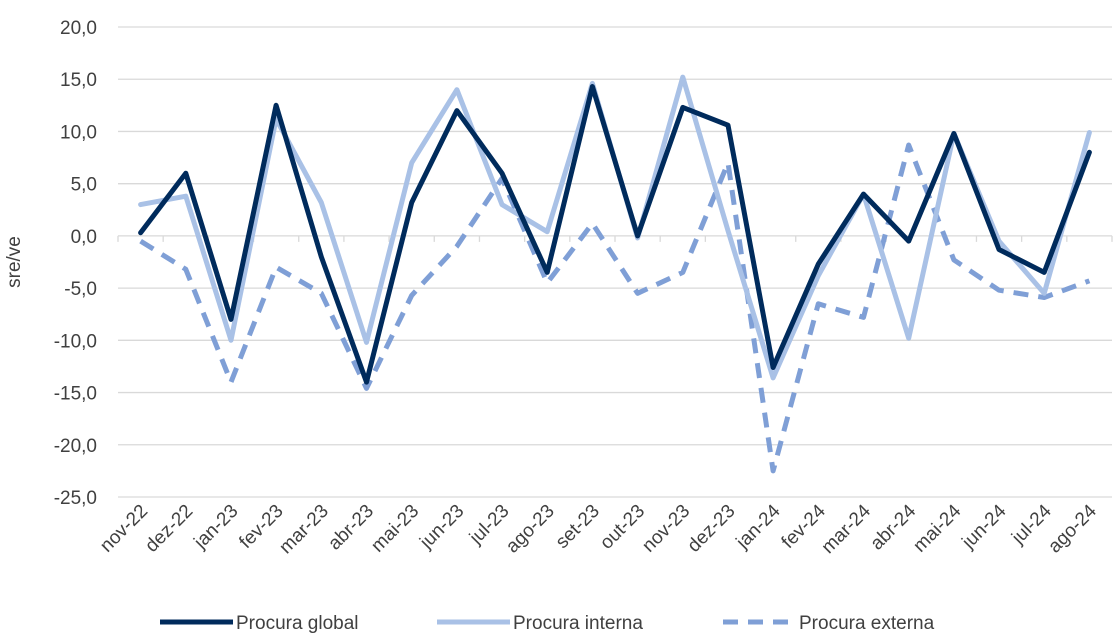  What do you see at coordinates (303, 529) in the screenshot?
I see `x-tick-label: mar-23` at bounding box center [303, 529].